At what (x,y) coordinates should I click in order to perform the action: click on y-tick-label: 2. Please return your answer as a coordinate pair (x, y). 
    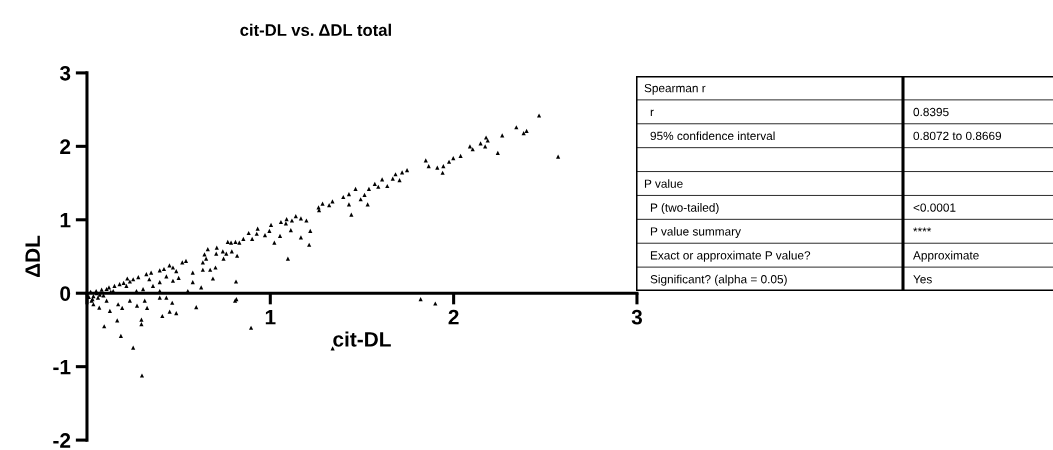
    Looking at the image, I should click on (65, 146).